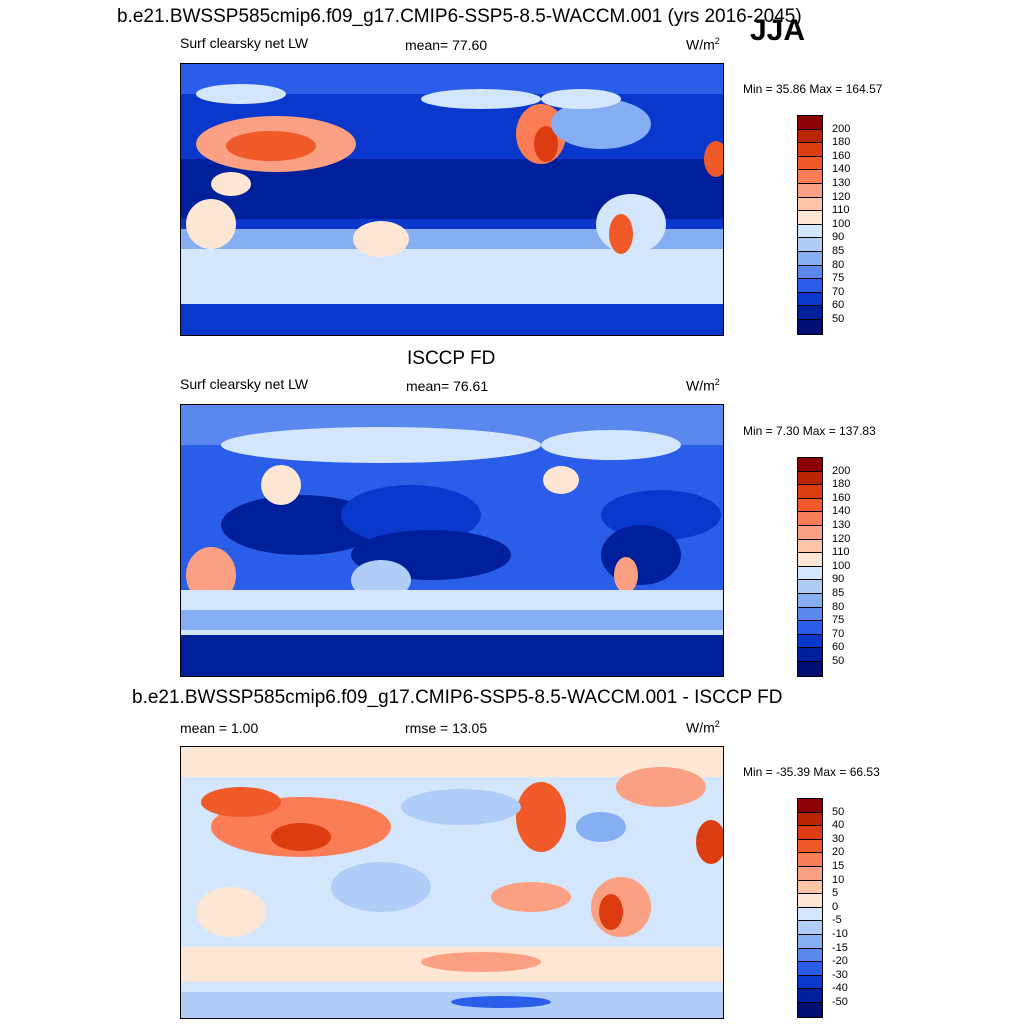 The image size is (1024, 1024). I want to click on panel3-colorbar, so click(810, 908).